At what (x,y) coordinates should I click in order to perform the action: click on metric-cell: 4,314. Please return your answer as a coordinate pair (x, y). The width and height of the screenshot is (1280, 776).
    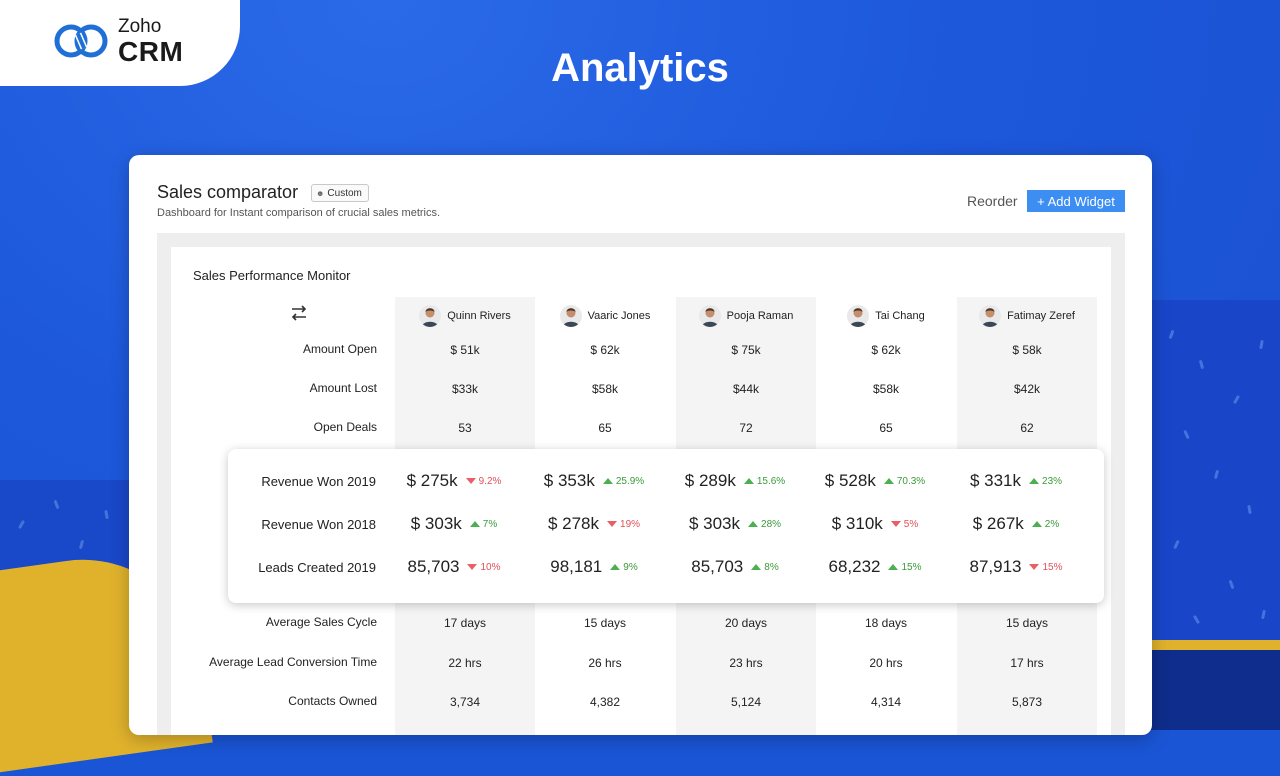
    Looking at the image, I should click on (886, 702).